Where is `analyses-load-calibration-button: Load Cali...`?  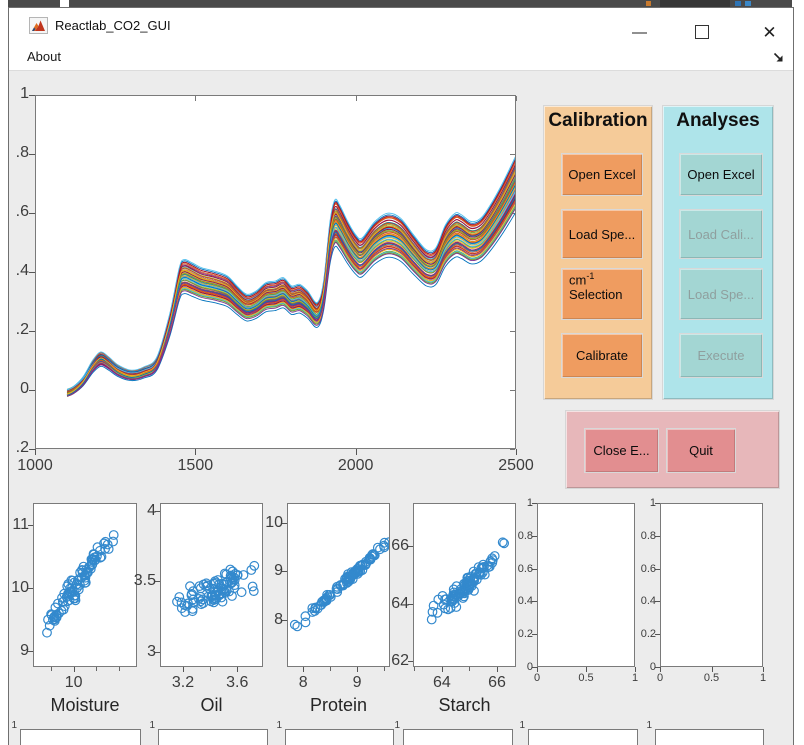 analyses-load-calibration-button: Load Cali... is located at coordinates (721, 234).